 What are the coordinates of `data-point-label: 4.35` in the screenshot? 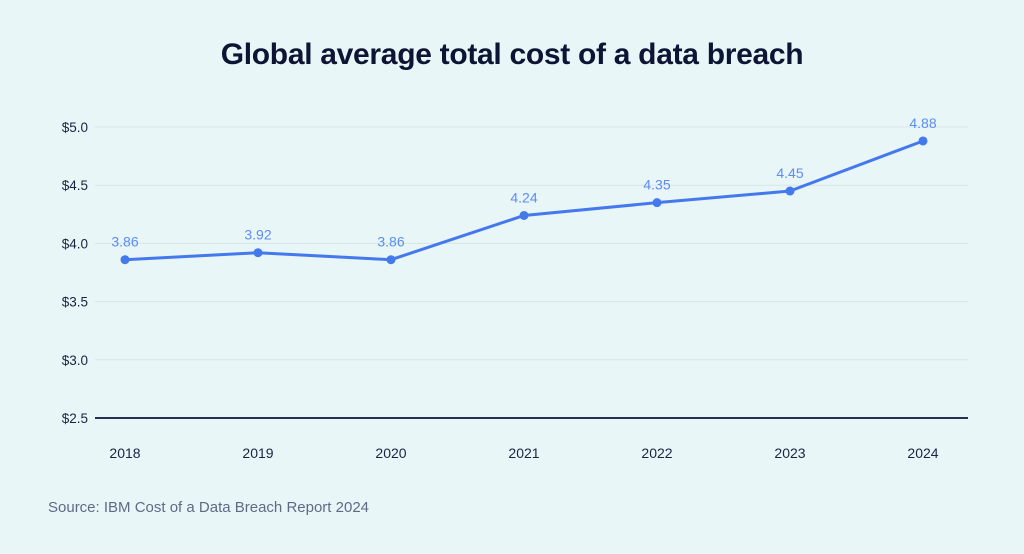 It's located at (656, 185).